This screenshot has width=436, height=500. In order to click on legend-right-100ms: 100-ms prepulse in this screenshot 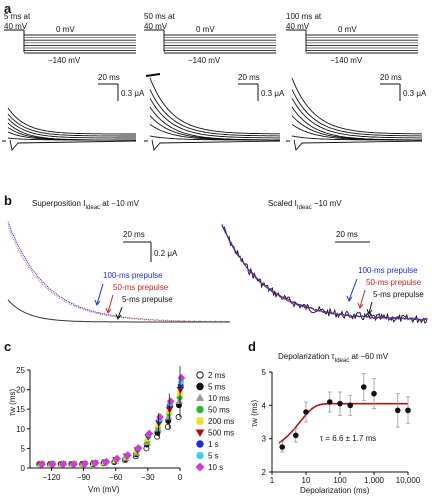, I will do `click(388, 270)`.